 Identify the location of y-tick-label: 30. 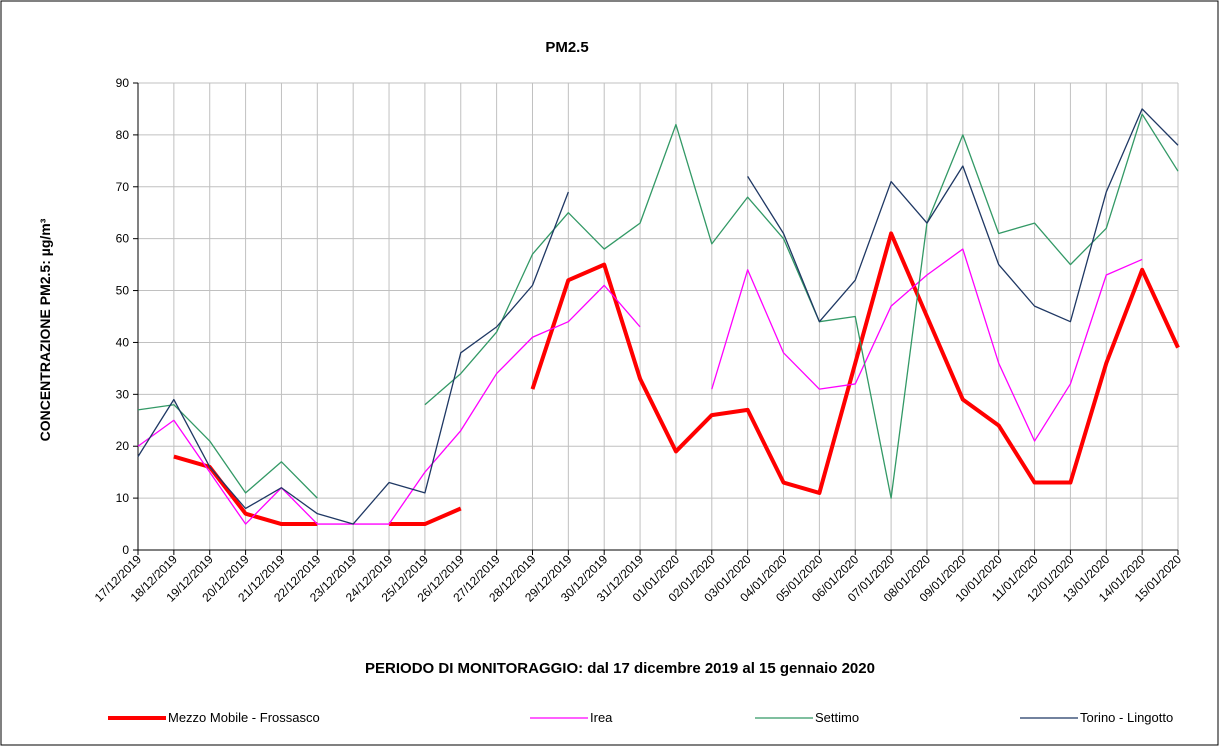
(123, 394).